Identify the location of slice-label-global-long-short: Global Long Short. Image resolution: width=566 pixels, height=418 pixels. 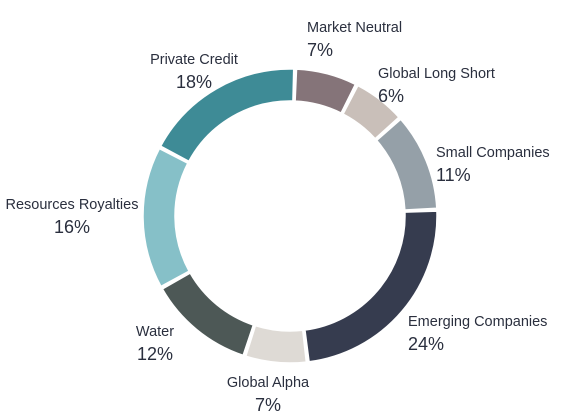
(436, 74).